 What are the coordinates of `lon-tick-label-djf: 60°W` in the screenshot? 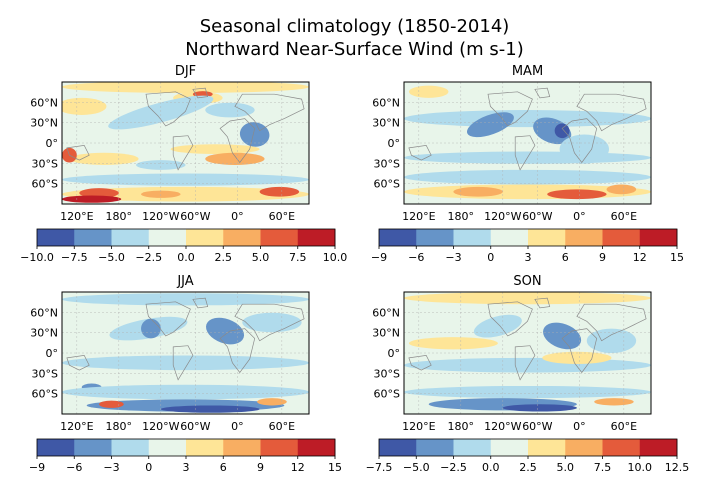 It's located at (195, 216).